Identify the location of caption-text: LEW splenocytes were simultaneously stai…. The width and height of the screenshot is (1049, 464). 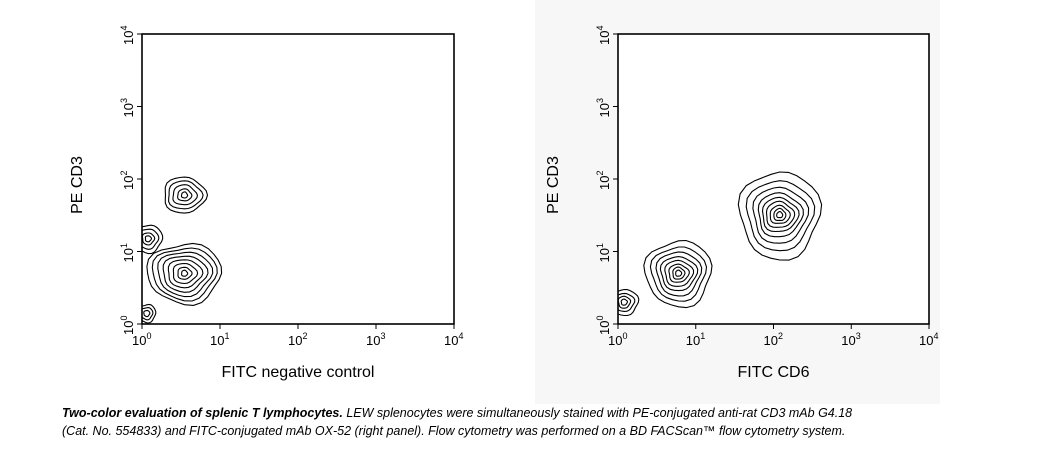
(457, 422).